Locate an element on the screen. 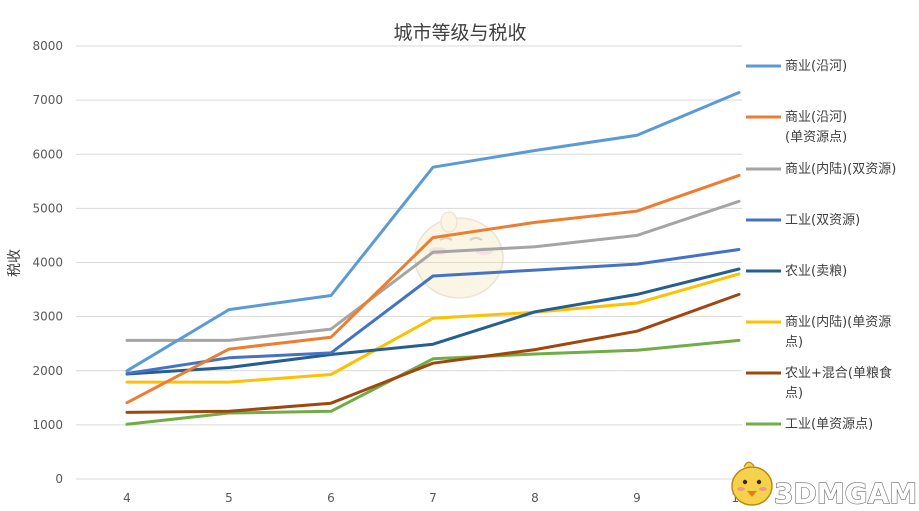  legend-label: 商业(内陆)(双资源) is located at coordinates (840, 169).